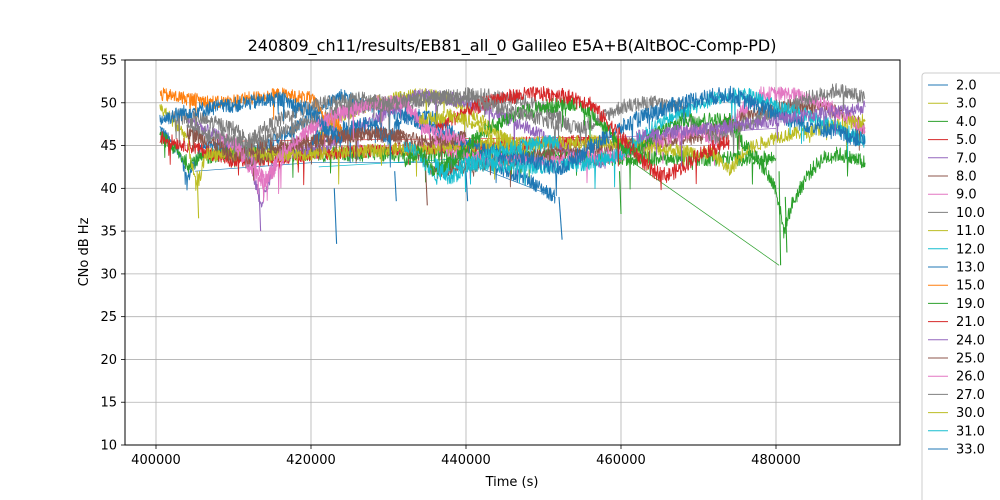 This screenshot has width=1000, height=500. What do you see at coordinates (108, 274) in the screenshot?
I see `y-tick-label: 30` at bounding box center [108, 274].